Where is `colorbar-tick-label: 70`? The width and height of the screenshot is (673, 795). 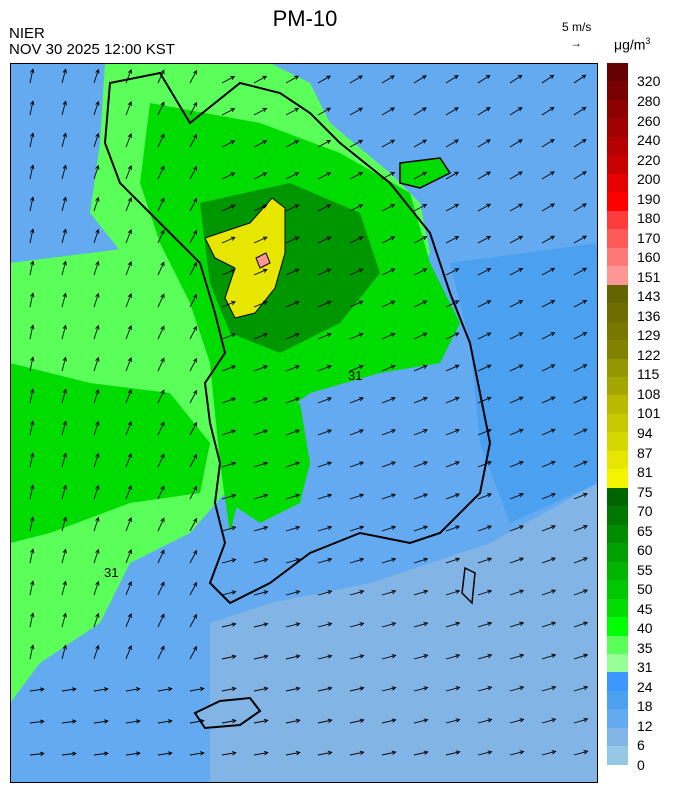 colorbar-tick-label: 70 is located at coordinates (645, 511).